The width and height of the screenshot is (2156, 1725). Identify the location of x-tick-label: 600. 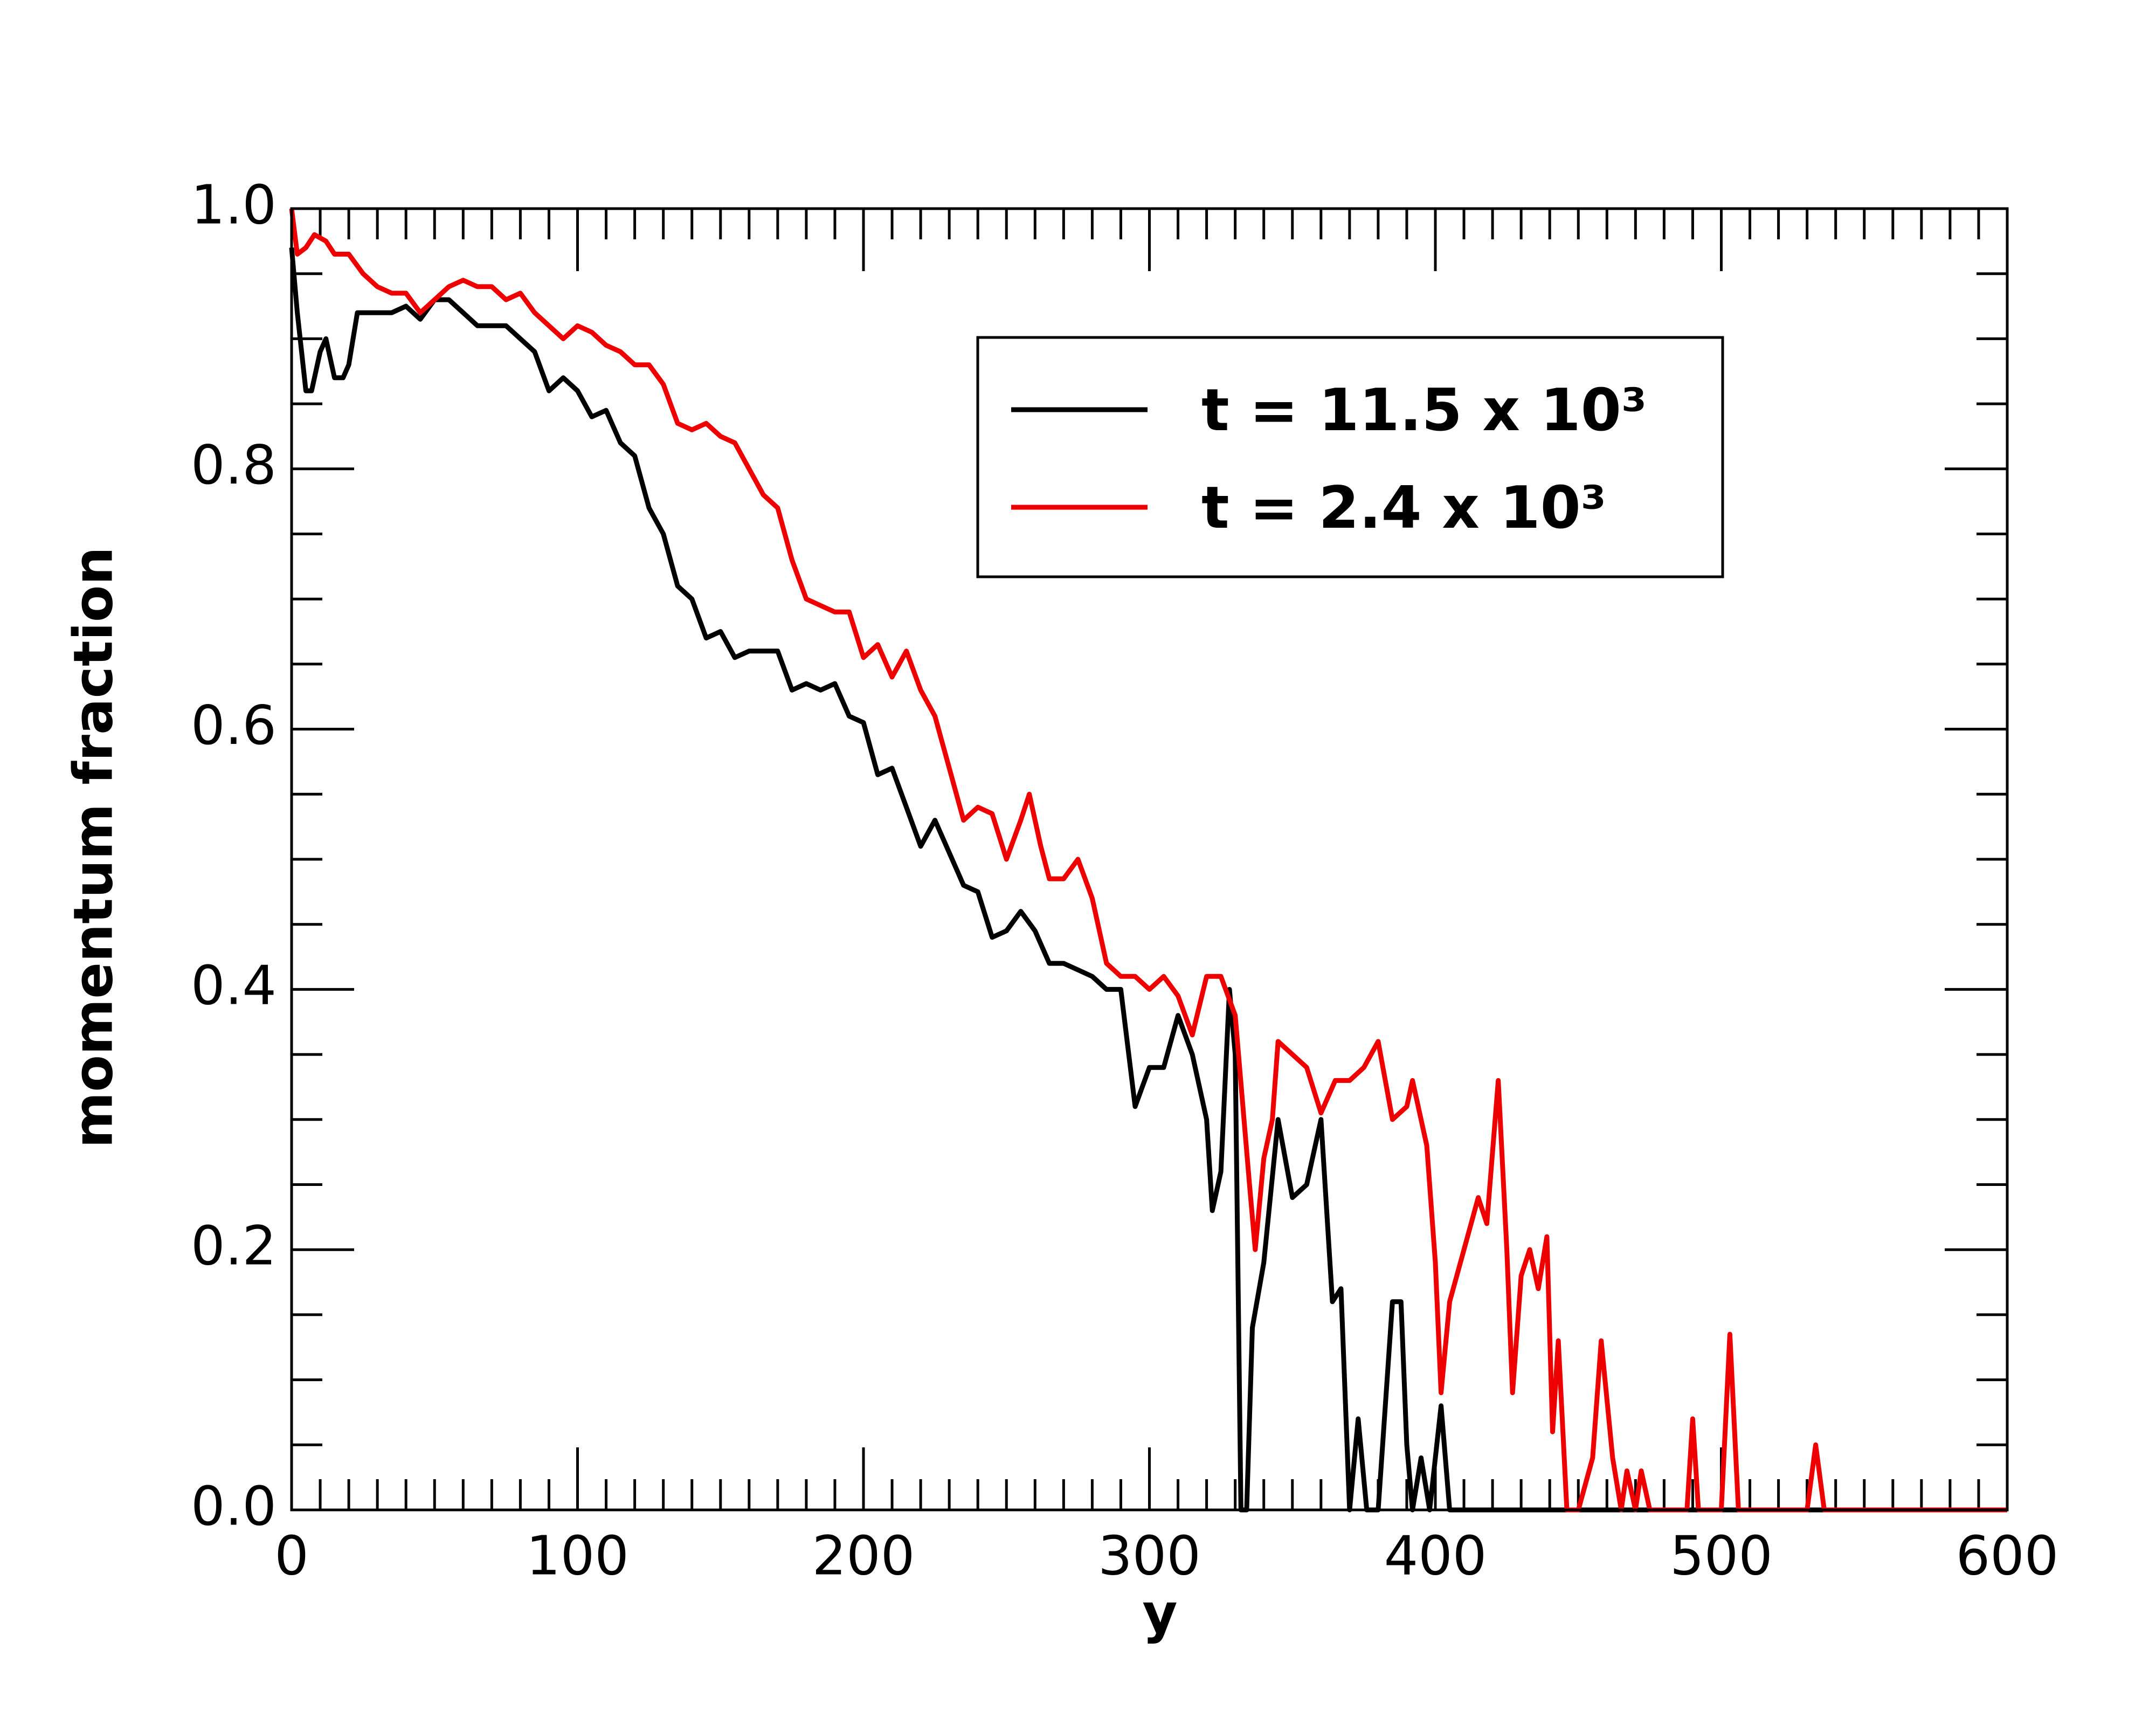
(2007, 1555).